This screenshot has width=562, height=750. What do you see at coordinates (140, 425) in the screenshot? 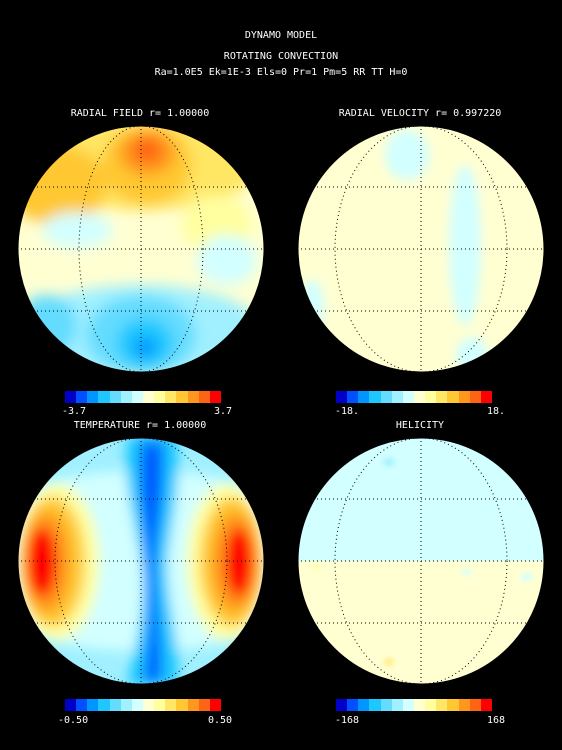
I see `panel-title-temperature: TEMPERATURE r= 1.00000` at bounding box center [140, 425].